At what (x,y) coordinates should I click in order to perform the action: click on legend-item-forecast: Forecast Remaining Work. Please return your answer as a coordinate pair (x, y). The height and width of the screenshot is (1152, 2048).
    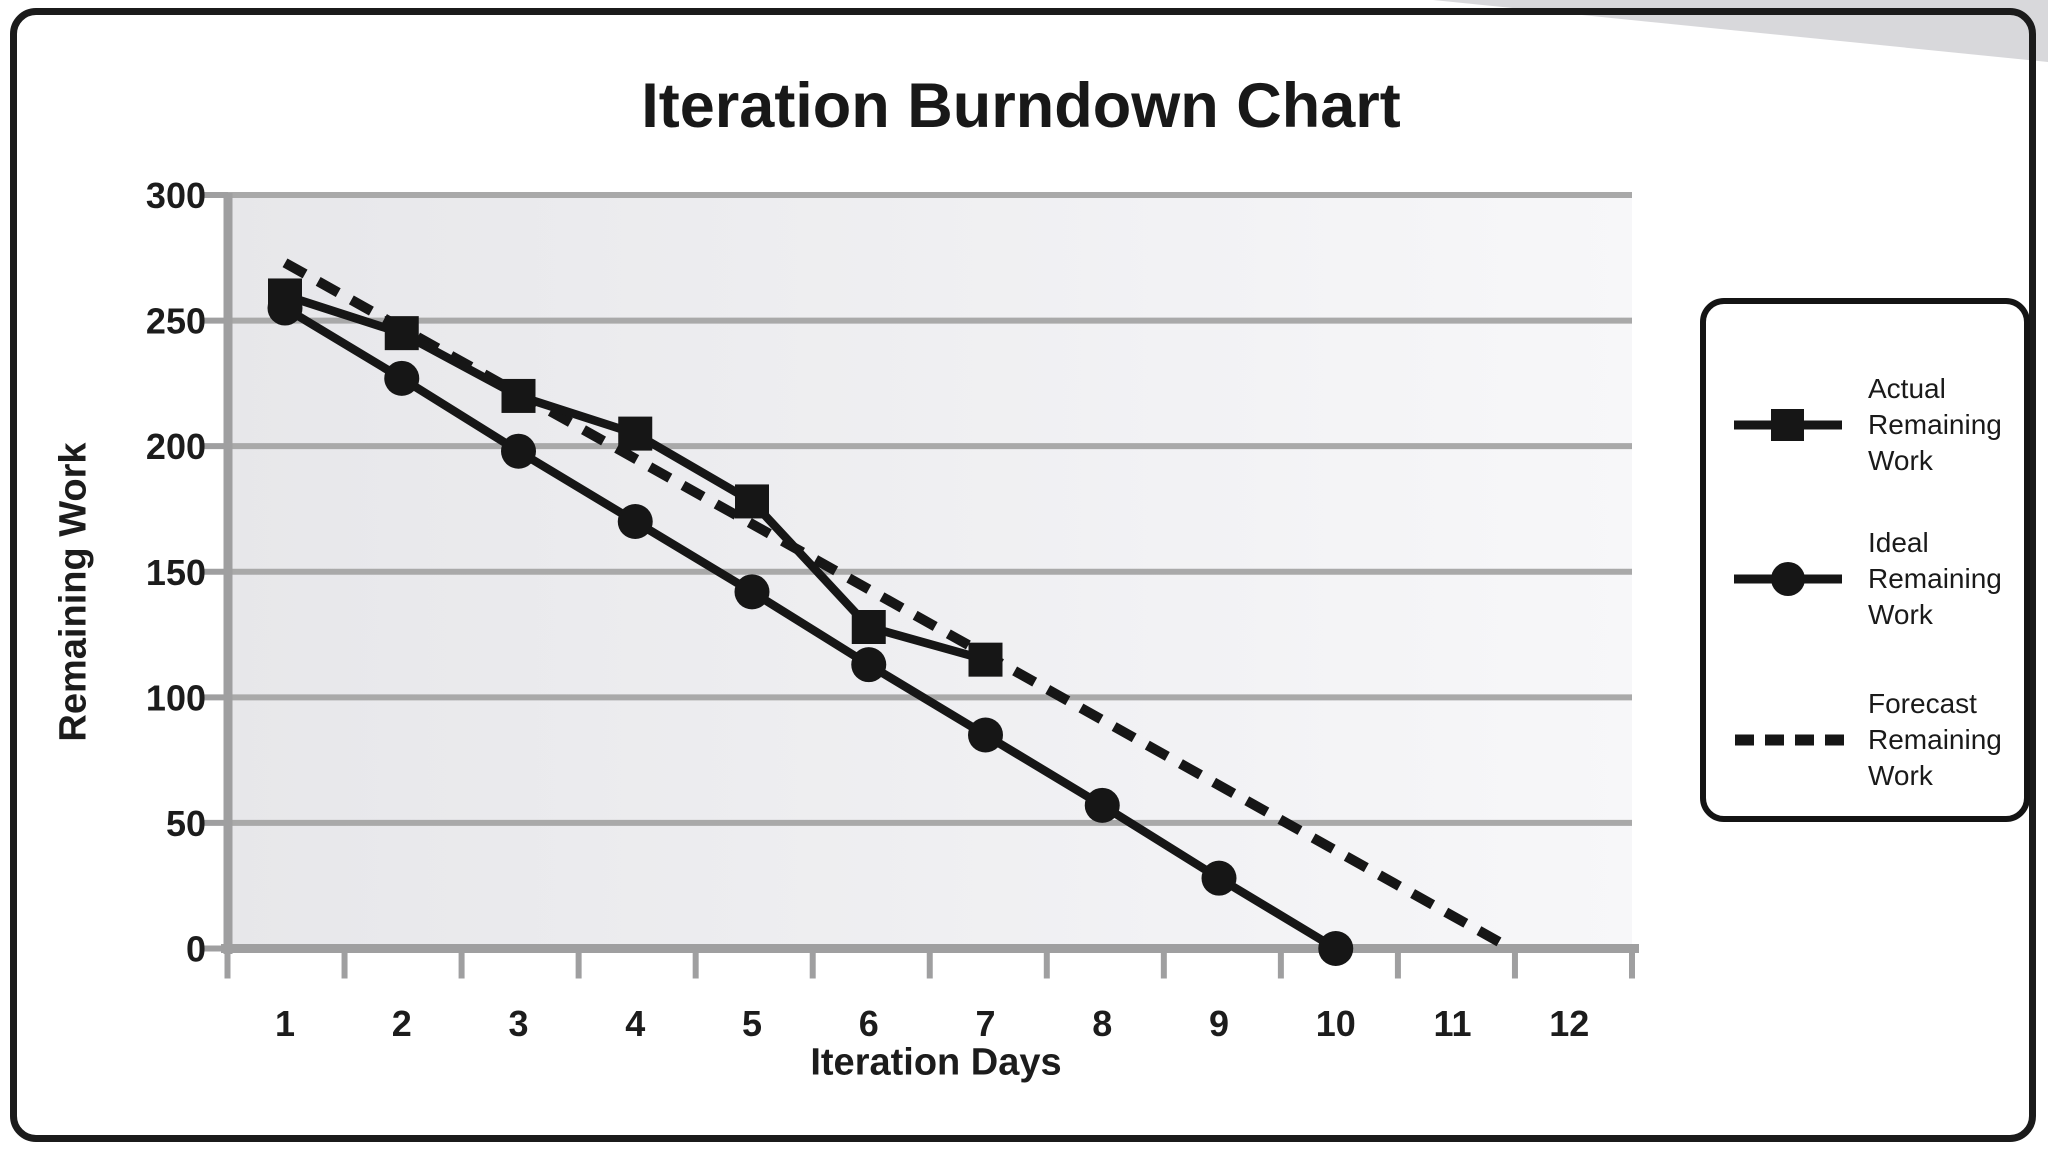
    Looking at the image, I should click on (1871, 740).